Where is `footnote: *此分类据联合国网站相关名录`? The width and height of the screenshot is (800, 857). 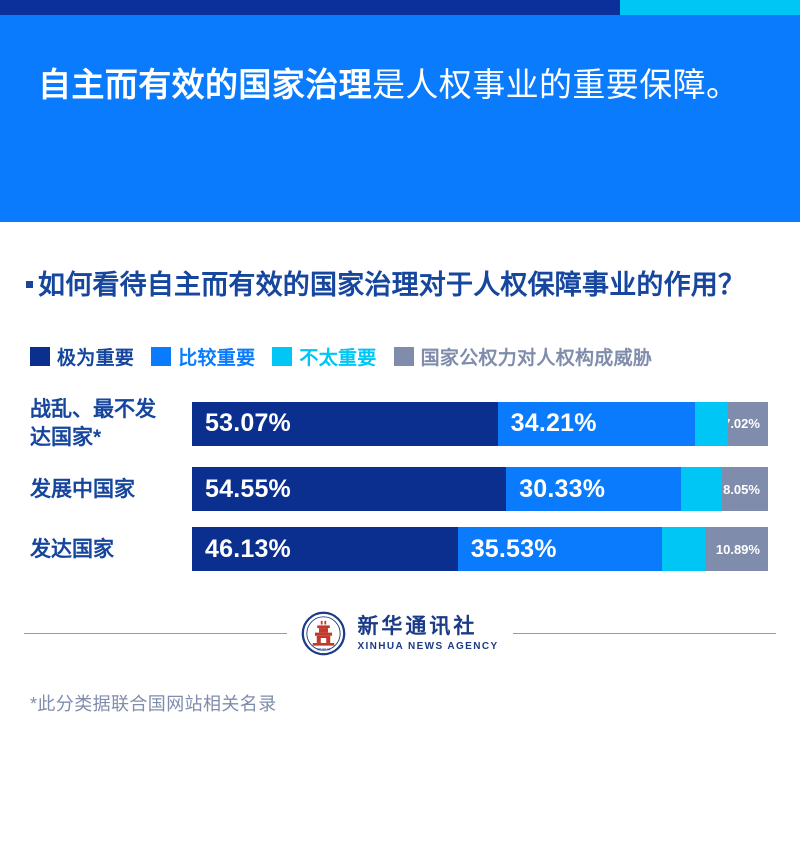
footnote: *此分类据联合国网站相关名录 is located at coordinates (153, 704).